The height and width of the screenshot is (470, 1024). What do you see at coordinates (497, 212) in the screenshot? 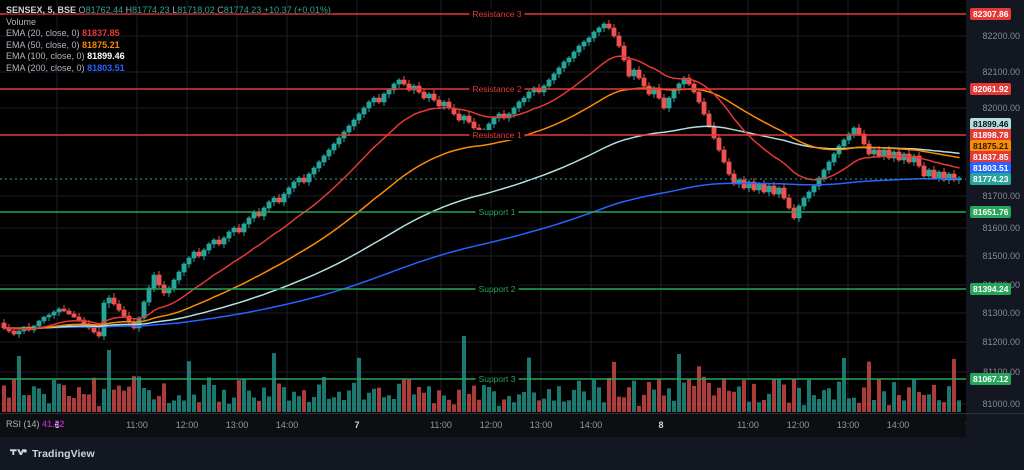
I see `level-label-support-1: Support 1` at bounding box center [497, 212].